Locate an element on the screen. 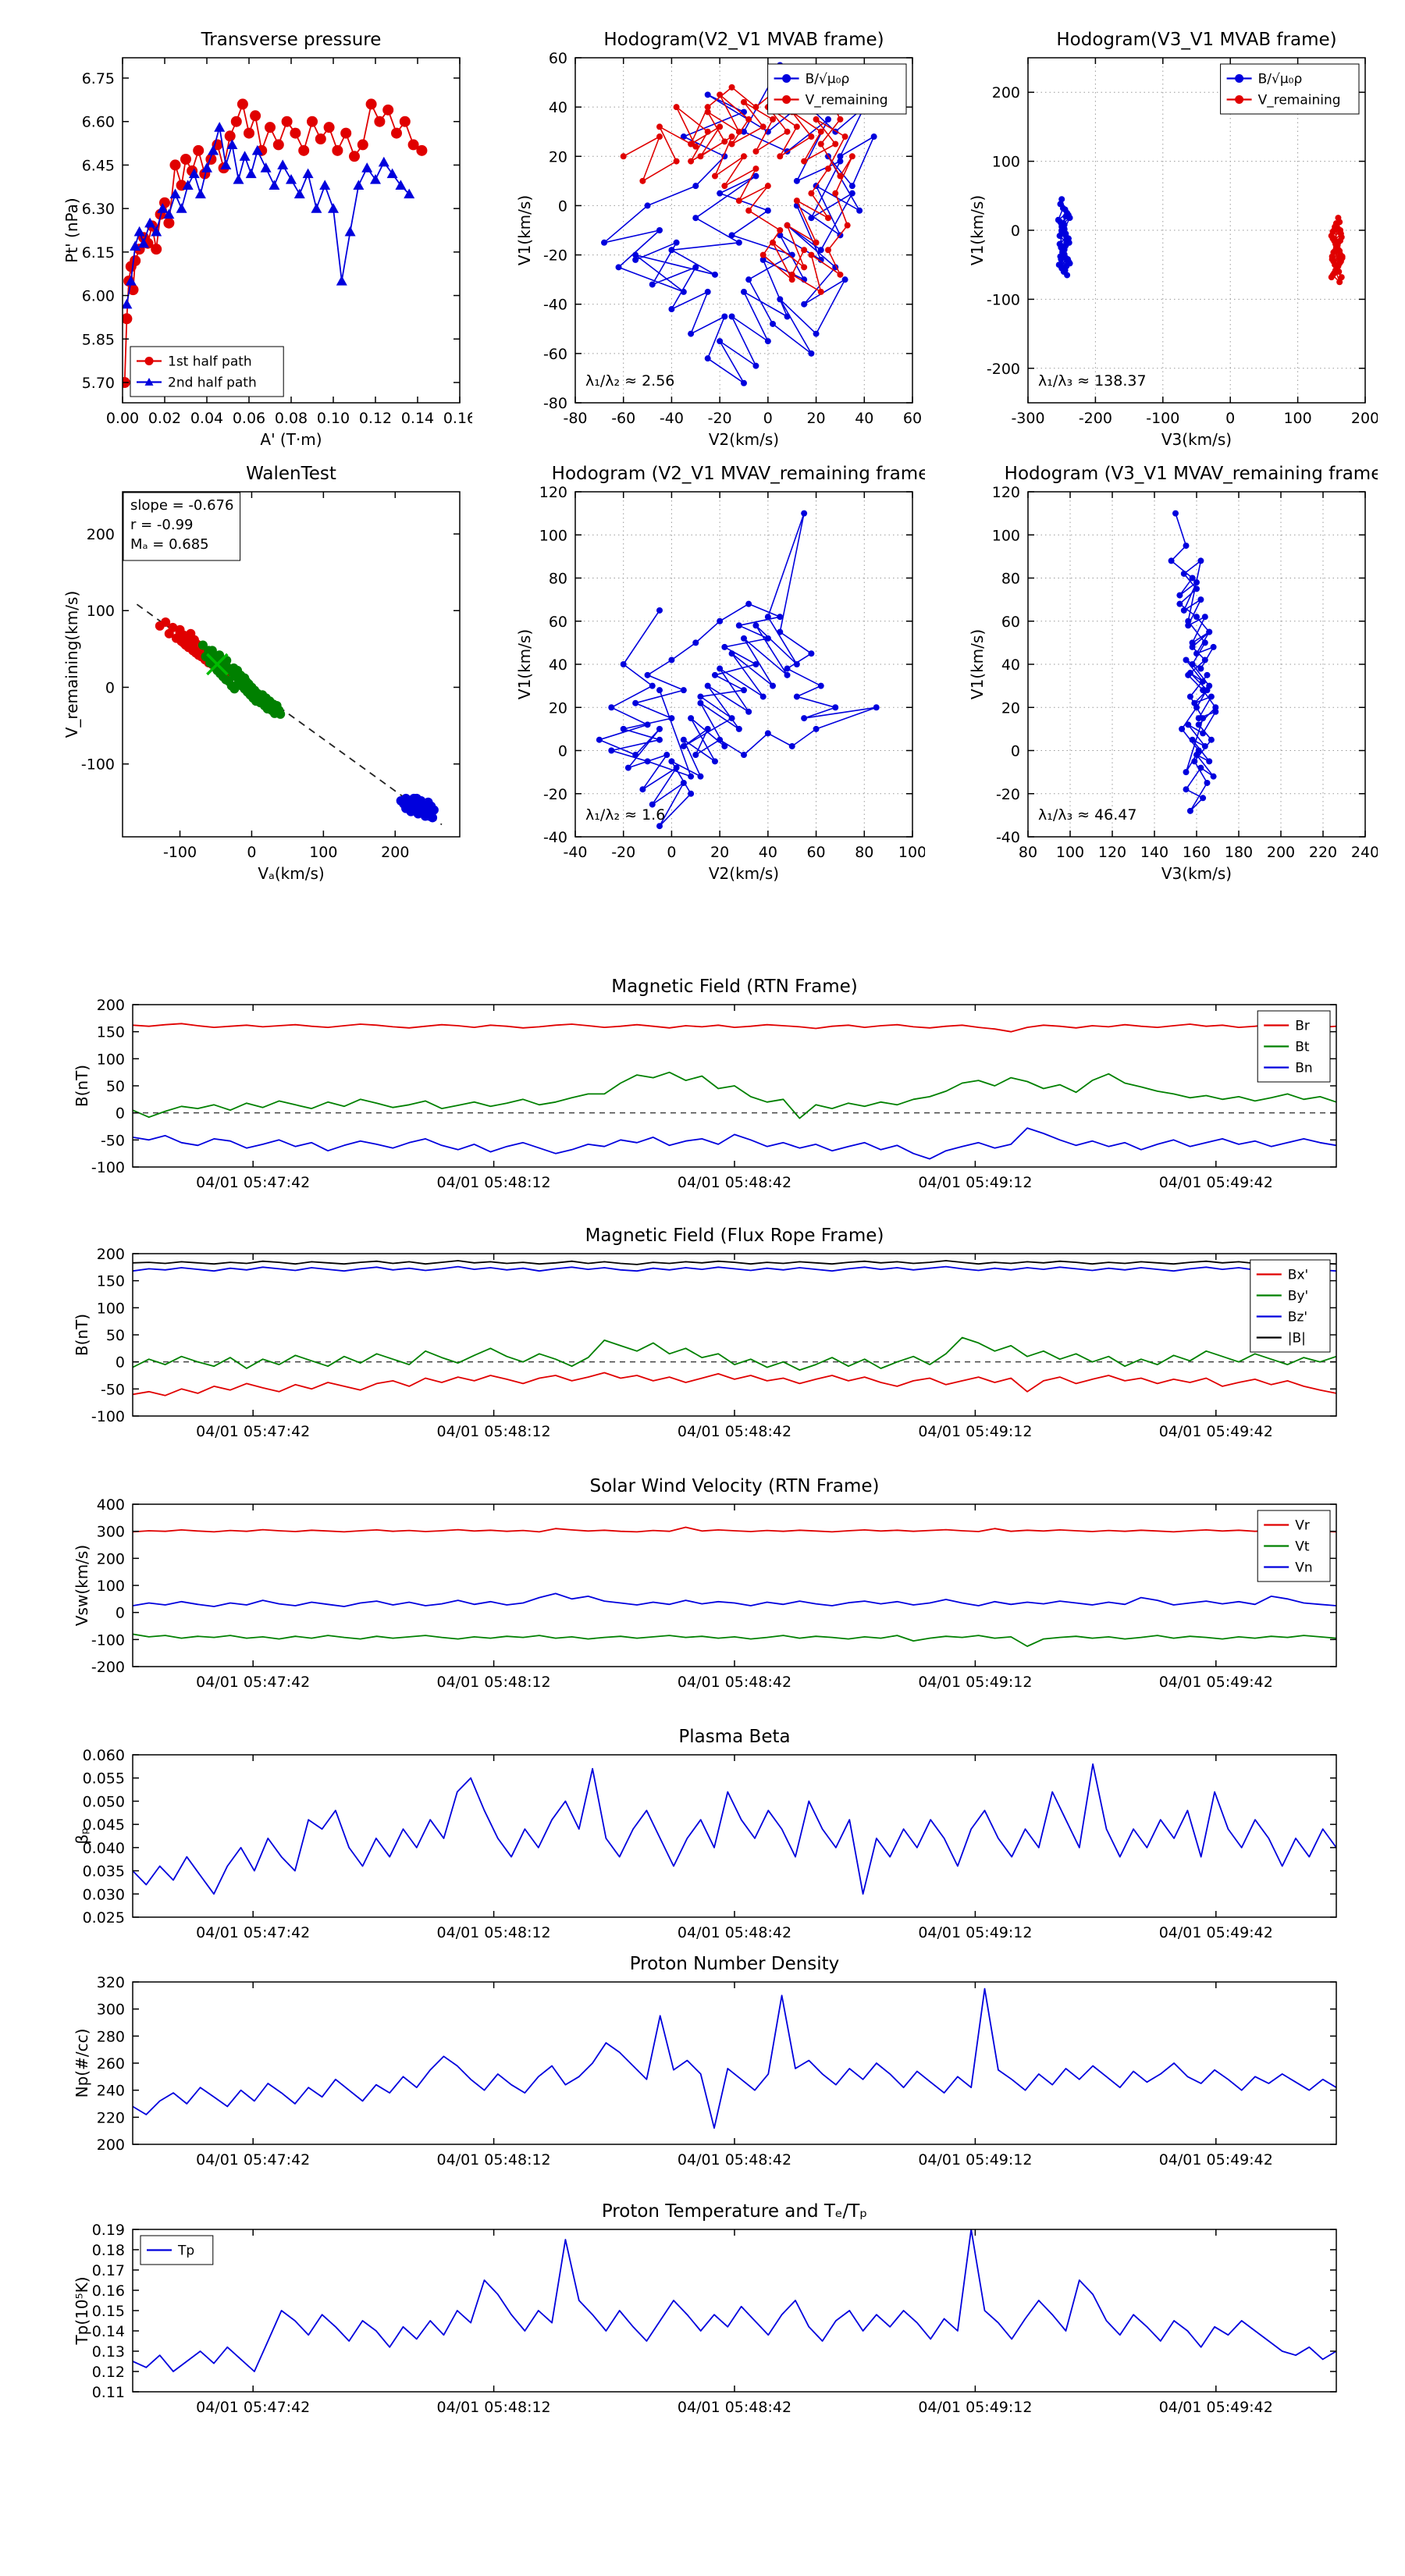 This screenshot has height=2576, width=1405. svg-text: -60 is located at coordinates (623, 419).